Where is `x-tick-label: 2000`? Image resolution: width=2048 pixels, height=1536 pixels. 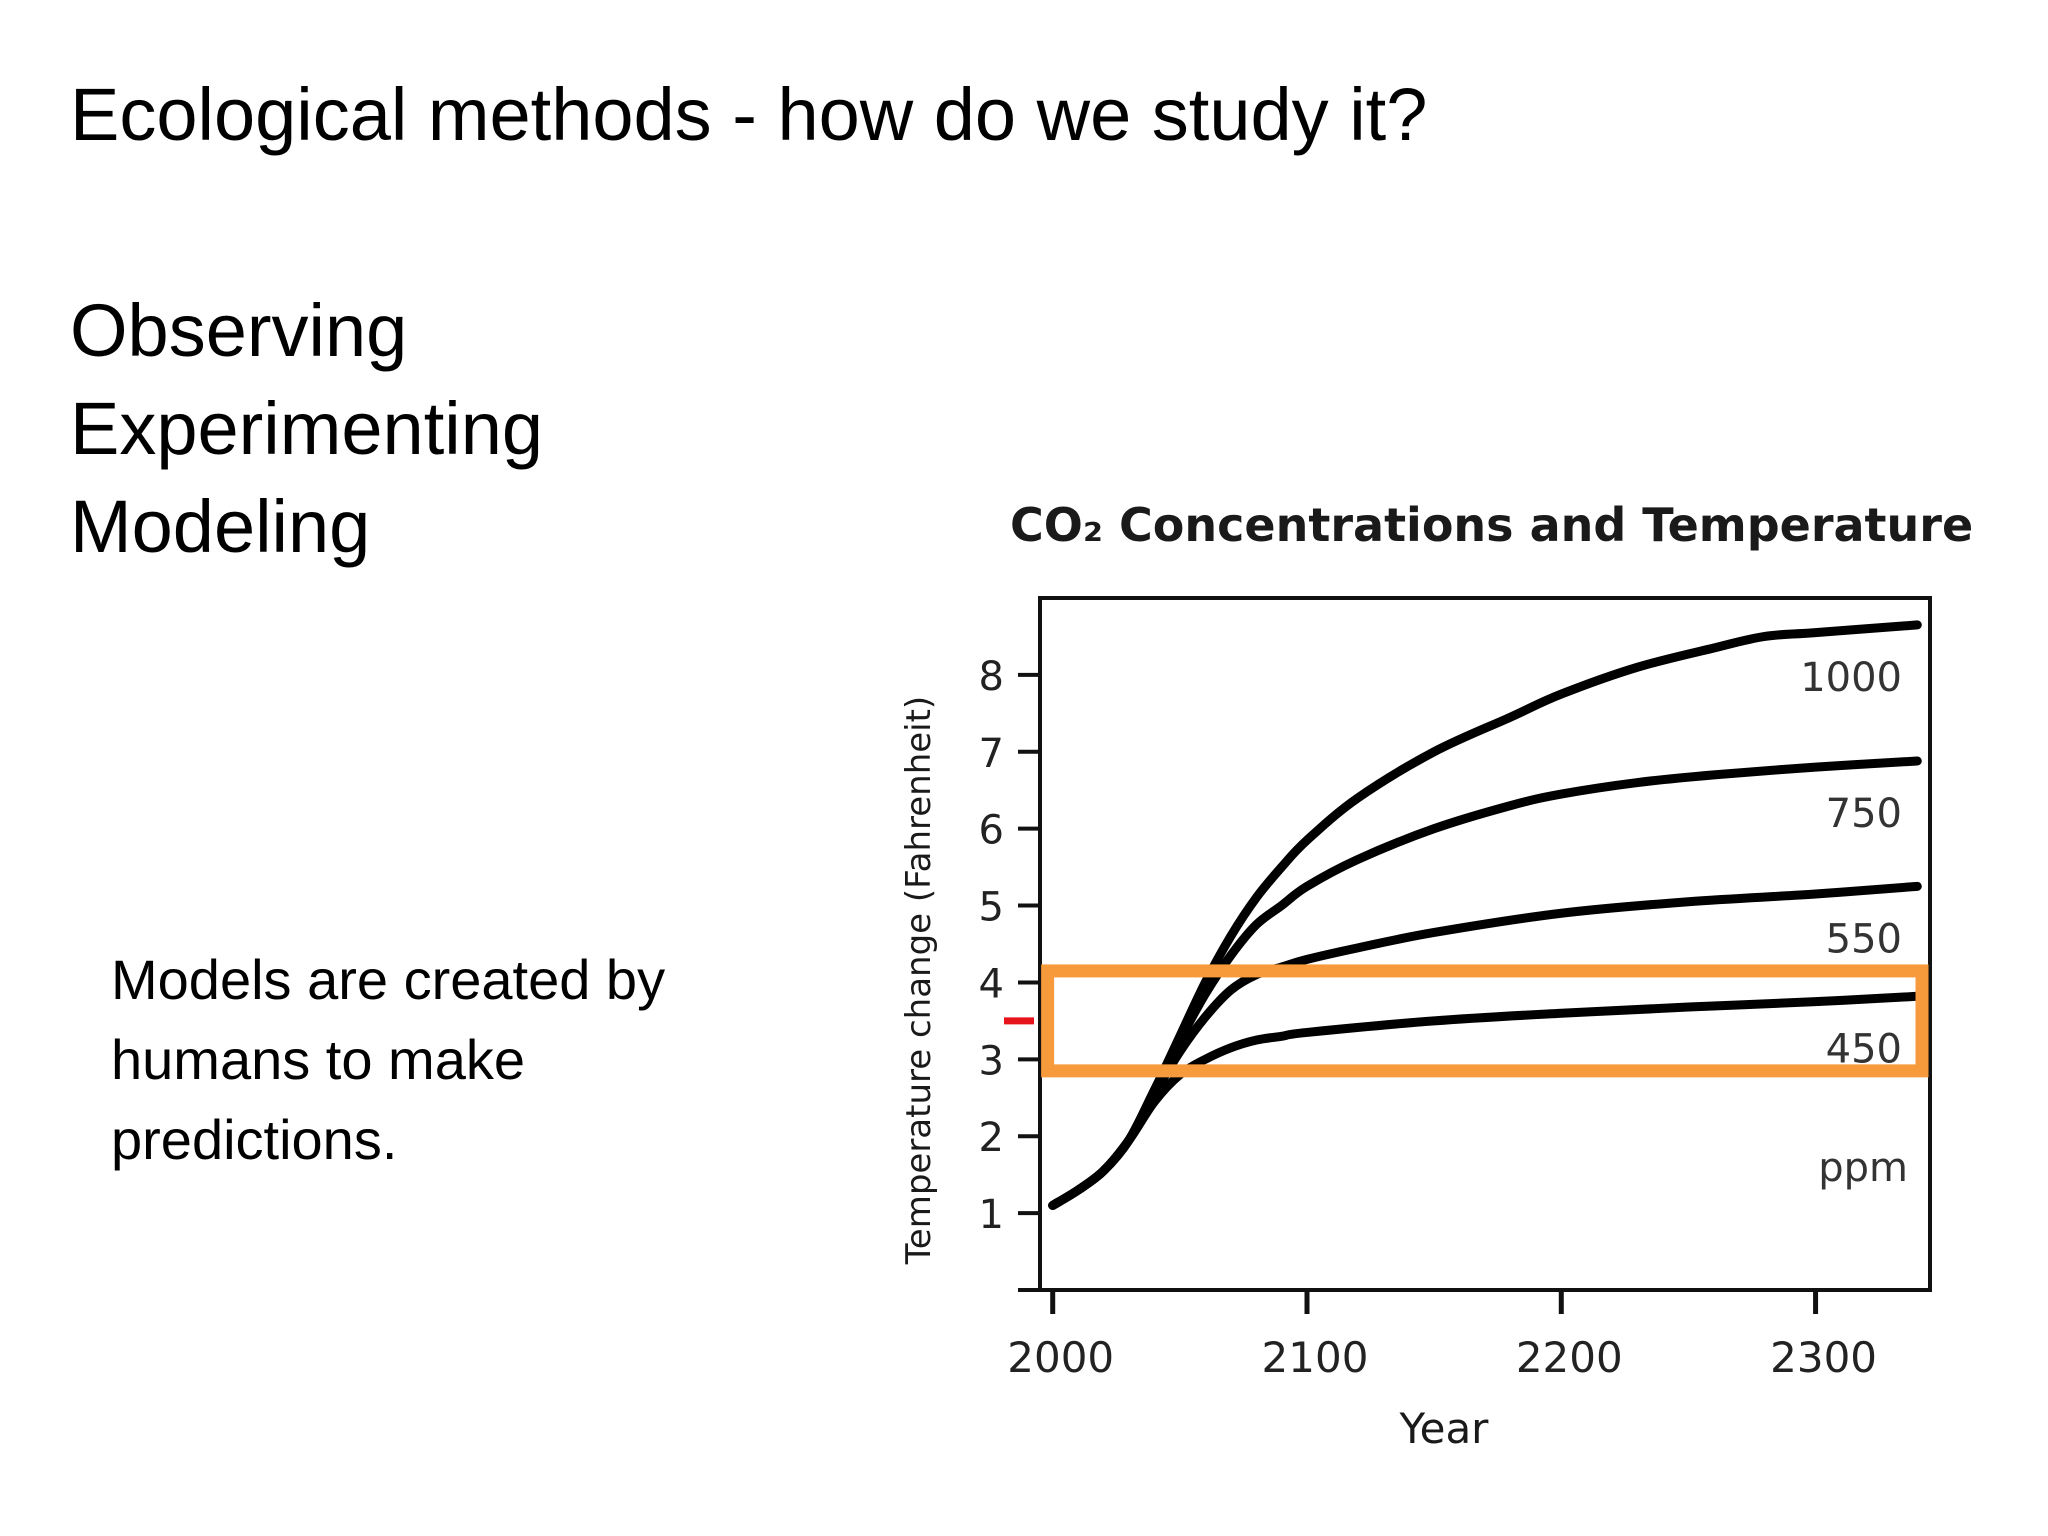 x-tick-label: 2000 is located at coordinates (1060, 1357).